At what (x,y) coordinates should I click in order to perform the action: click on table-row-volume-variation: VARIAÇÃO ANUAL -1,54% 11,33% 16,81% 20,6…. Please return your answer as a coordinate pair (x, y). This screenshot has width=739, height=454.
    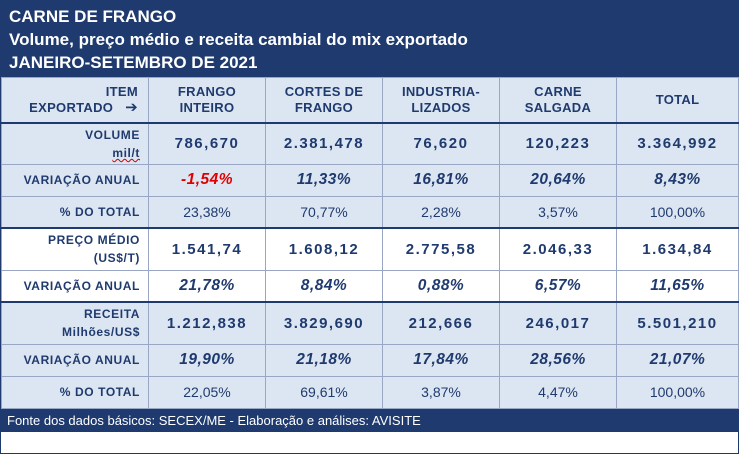
    Looking at the image, I should click on (370, 180).